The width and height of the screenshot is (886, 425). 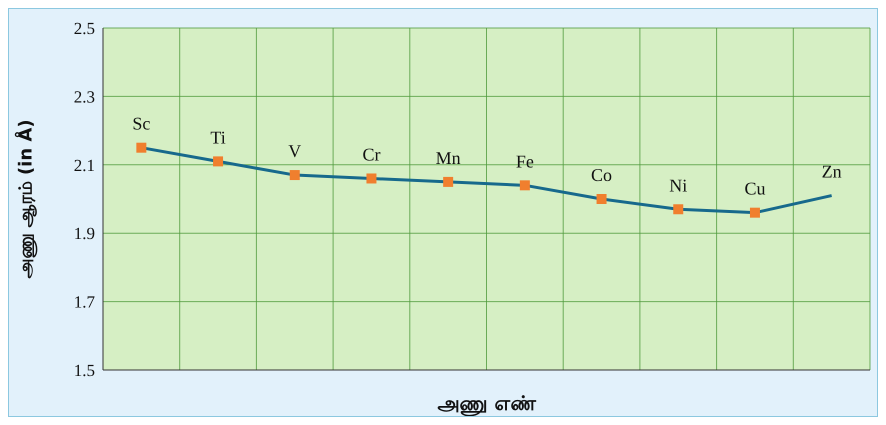 What do you see at coordinates (448, 158) in the screenshot?
I see `x-tick-label: Mn` at bounding box center [448, 158].